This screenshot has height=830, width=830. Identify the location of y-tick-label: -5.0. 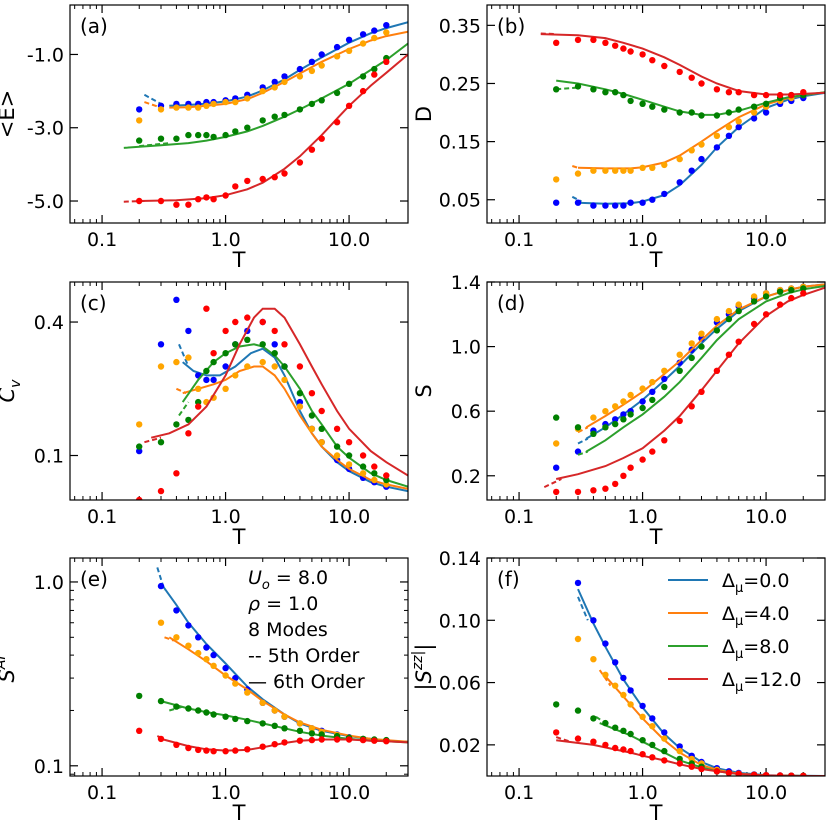
(45, 202).